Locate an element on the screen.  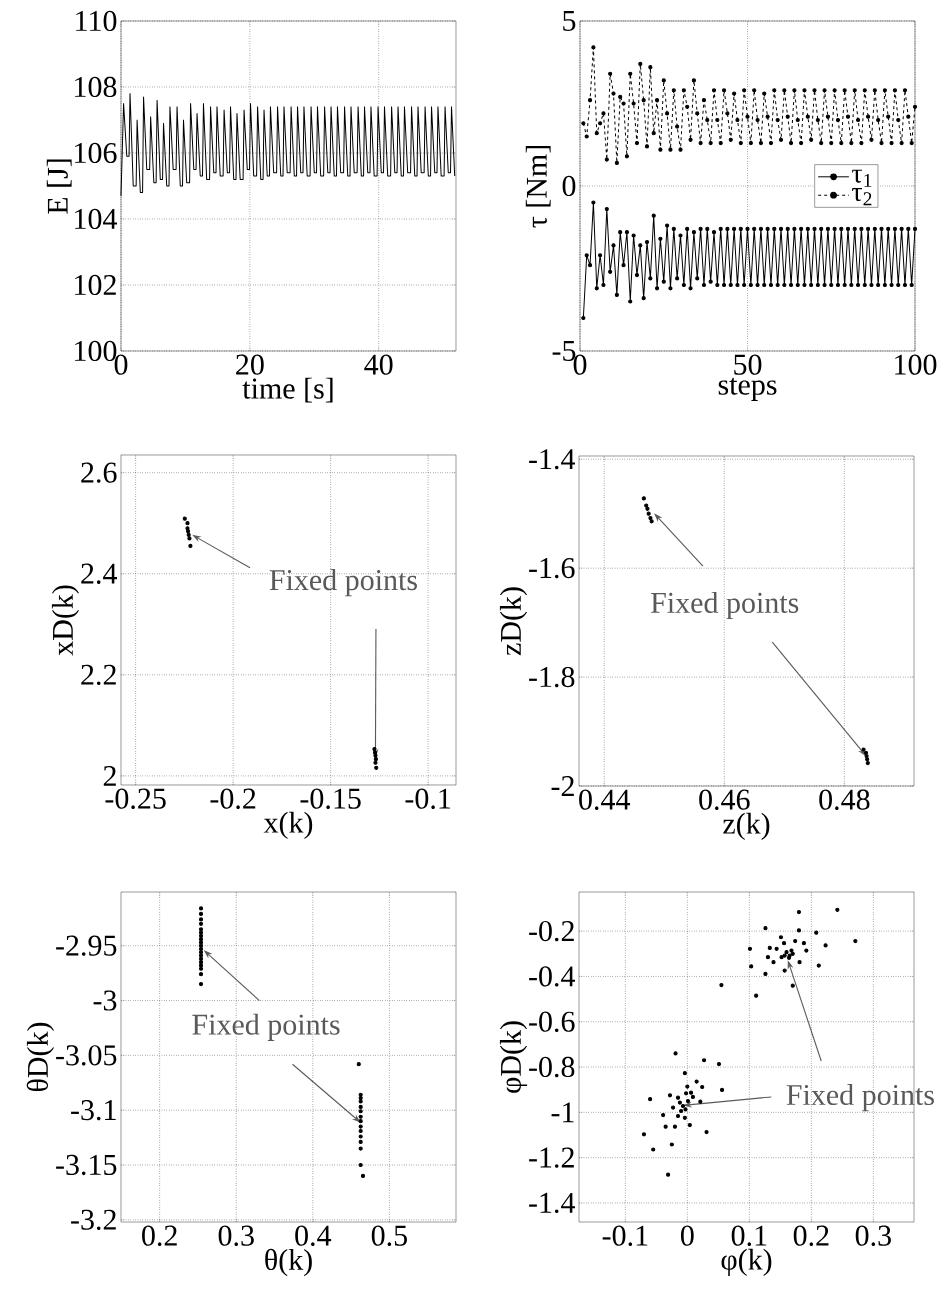
x-tick-label: -0.2 is located at coordinates (233, 798).